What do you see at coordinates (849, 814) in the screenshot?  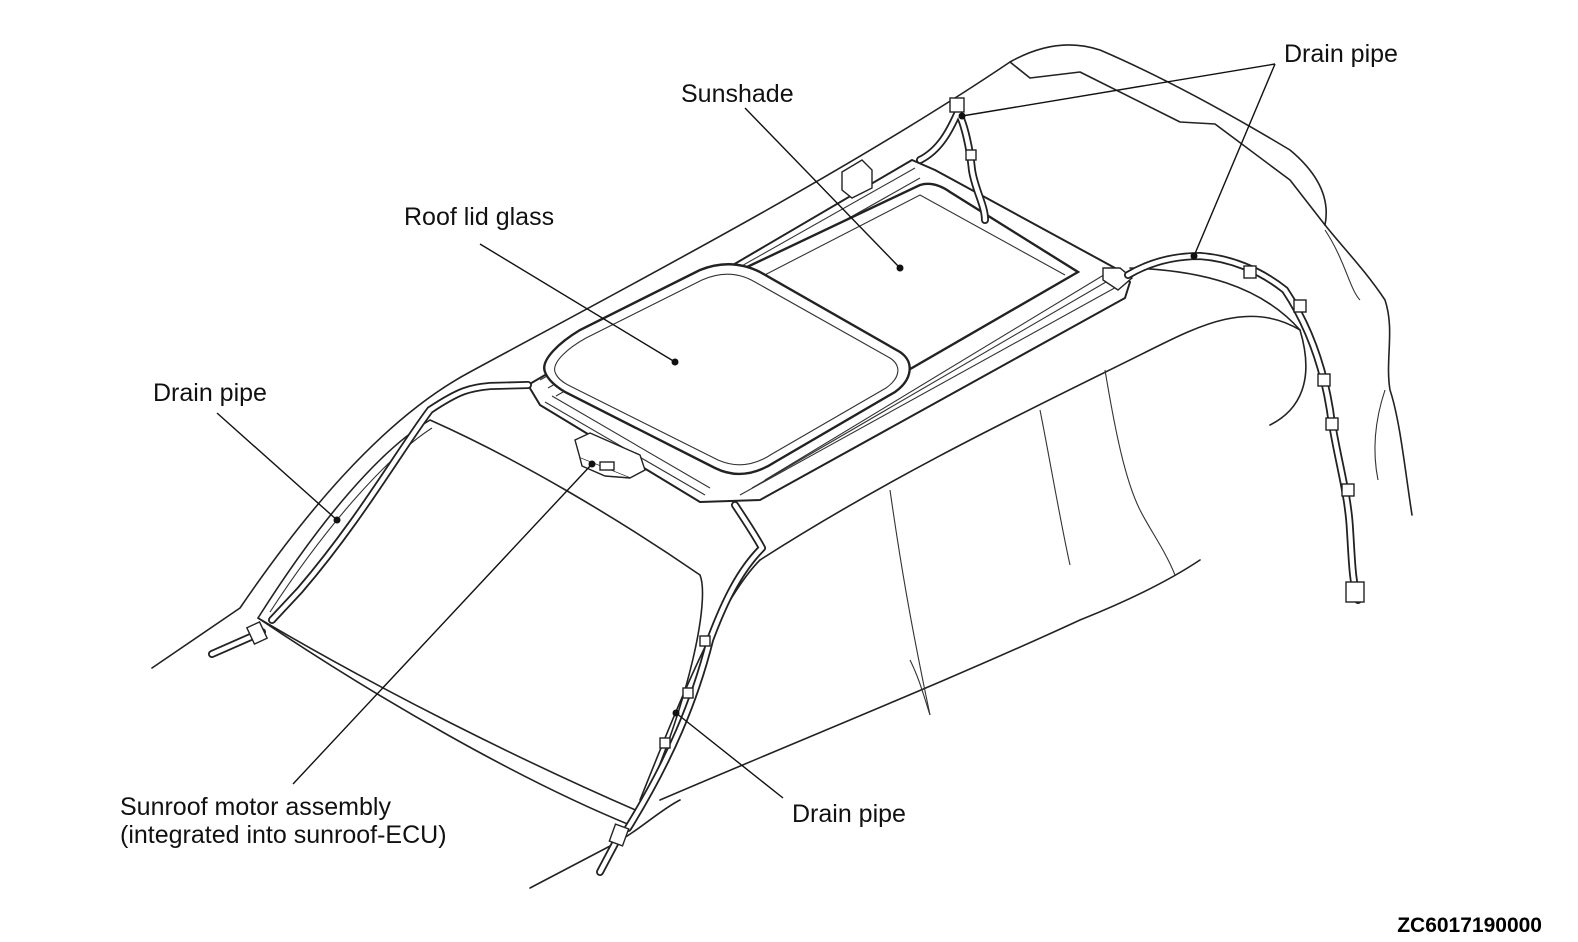 I see `label-drain-pipe-bottom: Drain pipe` at bounding box center [849, 814].